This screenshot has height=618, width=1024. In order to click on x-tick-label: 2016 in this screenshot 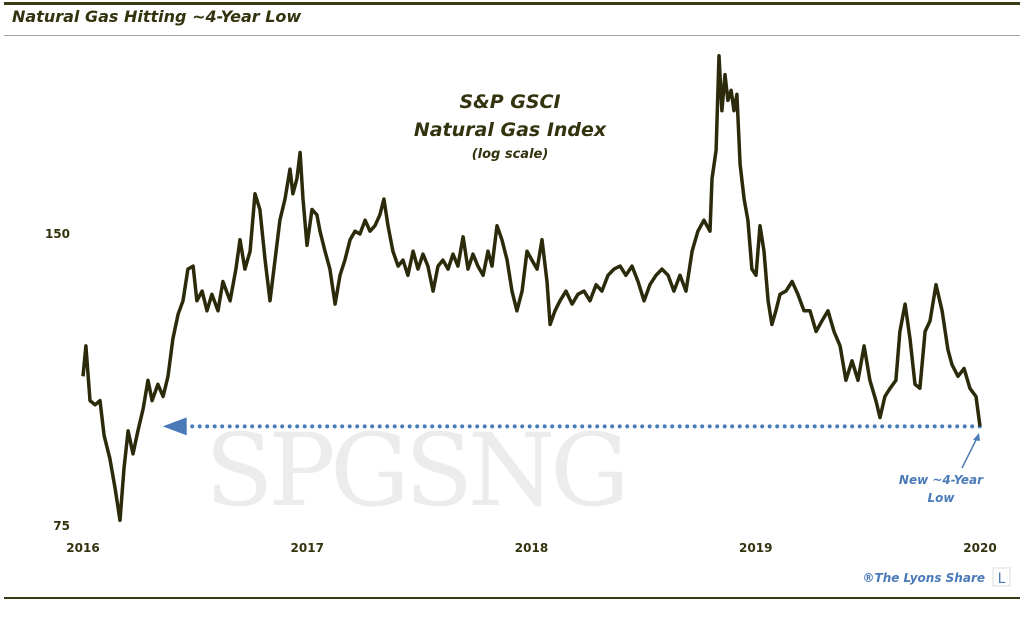, I will do `click(82, 548)`.